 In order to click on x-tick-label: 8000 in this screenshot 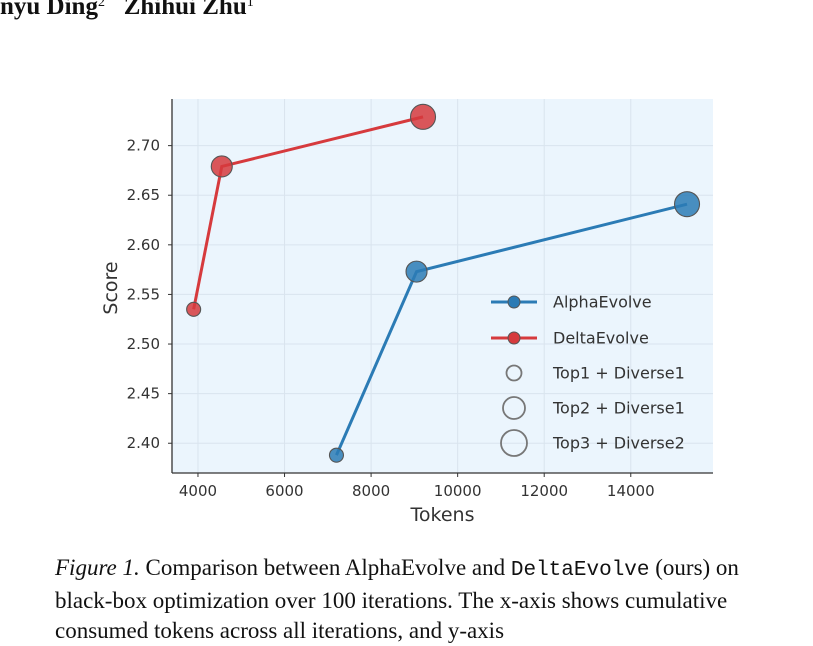, I will do `click(371, 491)`.